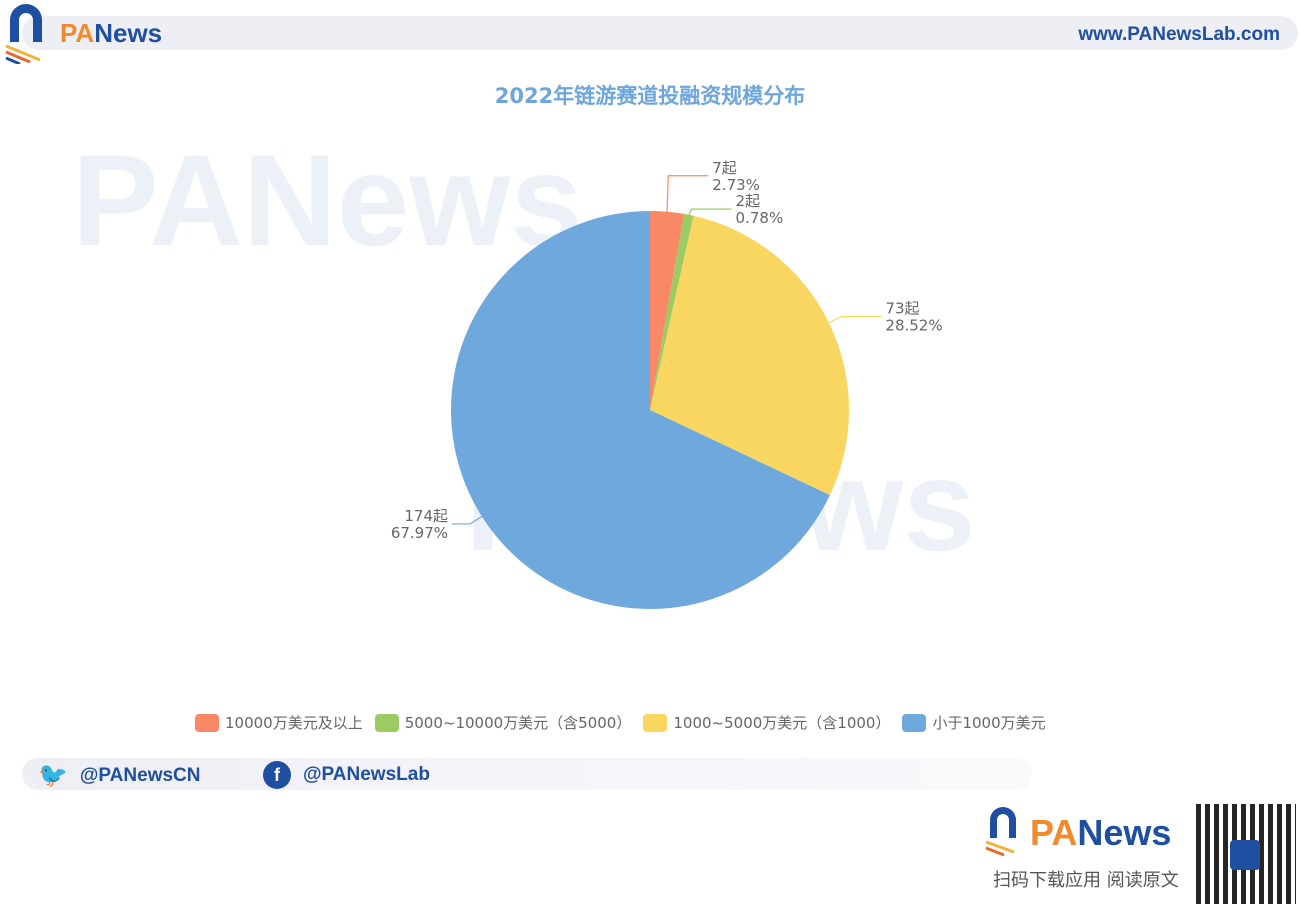 The image size is (1300, 915). Describe the element at coordinates (53, 775) in the screenshot. I see `twitter-icon: 🐦` at that location.